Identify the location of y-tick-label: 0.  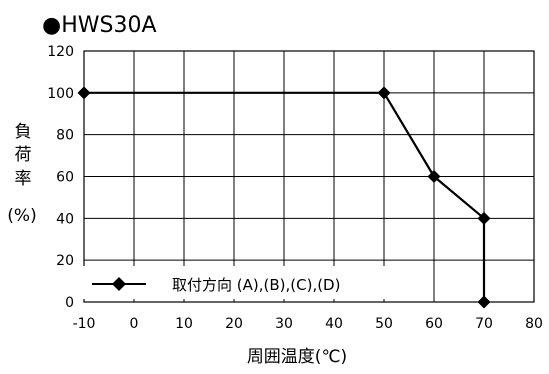
(69, 303).